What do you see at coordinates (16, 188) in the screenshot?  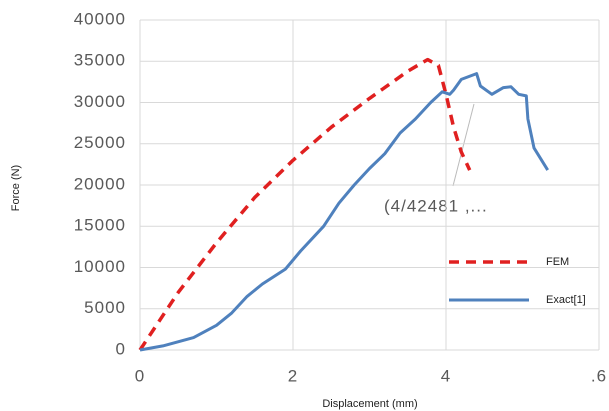 I see `y-axis-label: Force (N)` at bounding box center [16, 188].